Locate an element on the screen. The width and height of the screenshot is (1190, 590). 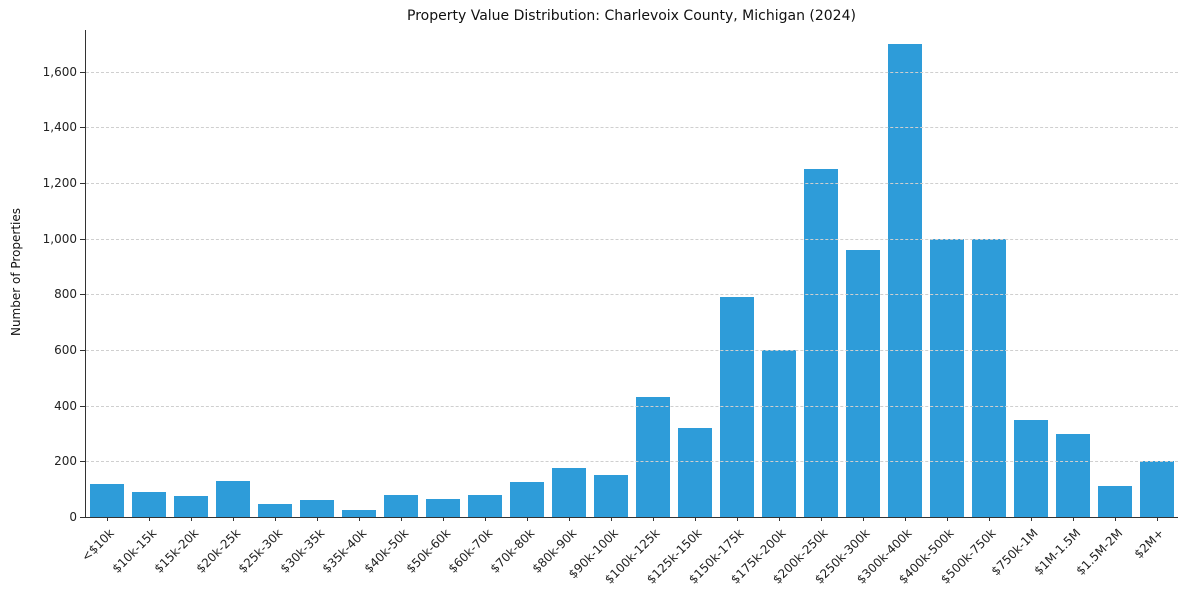
y-tick-label: 1,600 is located at coordinates (59, 71).